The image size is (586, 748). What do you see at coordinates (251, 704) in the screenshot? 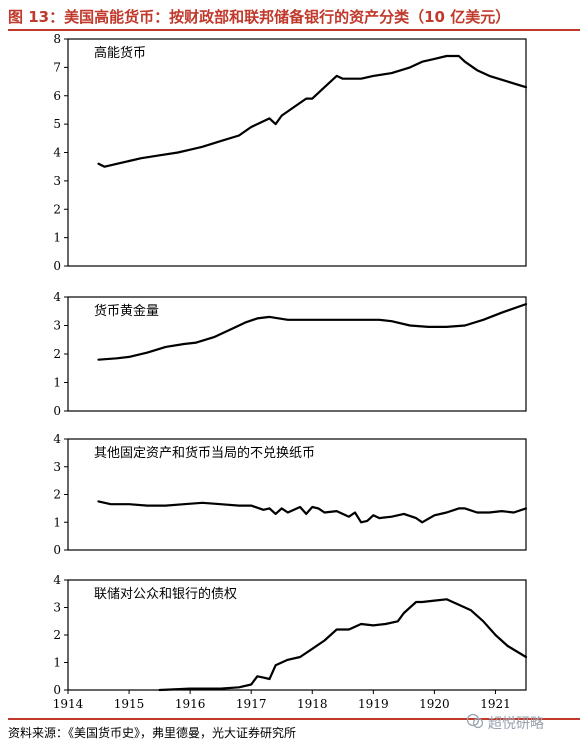
I see `x-tick-label: 1917` at bounding box center [251, 704].